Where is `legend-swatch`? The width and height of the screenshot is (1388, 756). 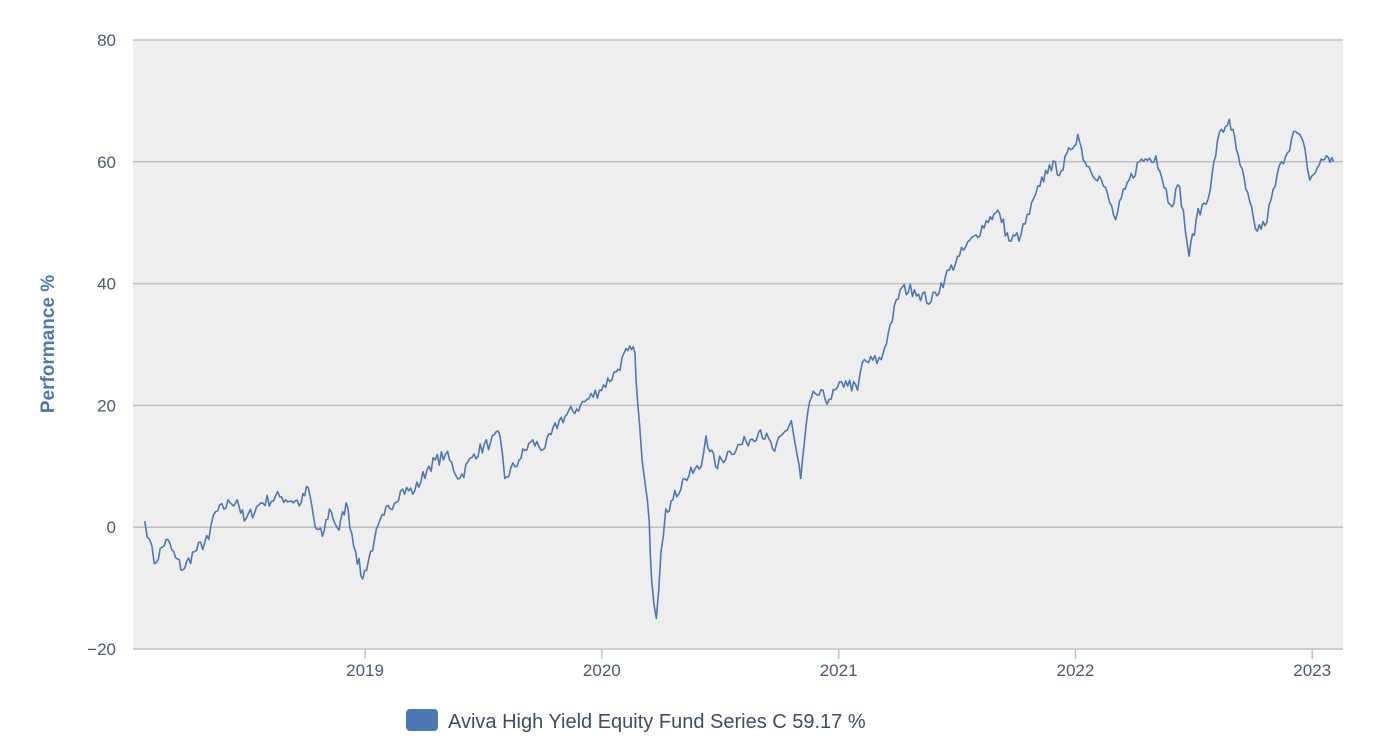
legend-swatch is located at coordinates (422, 720).